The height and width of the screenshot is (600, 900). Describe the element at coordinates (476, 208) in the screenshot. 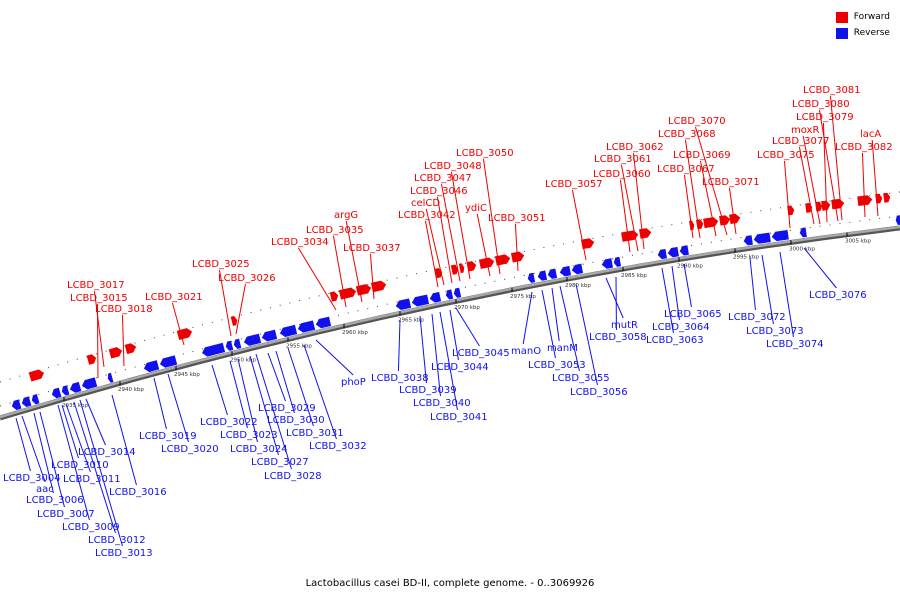

I see `forward-gene-label: ydiC` at that location.